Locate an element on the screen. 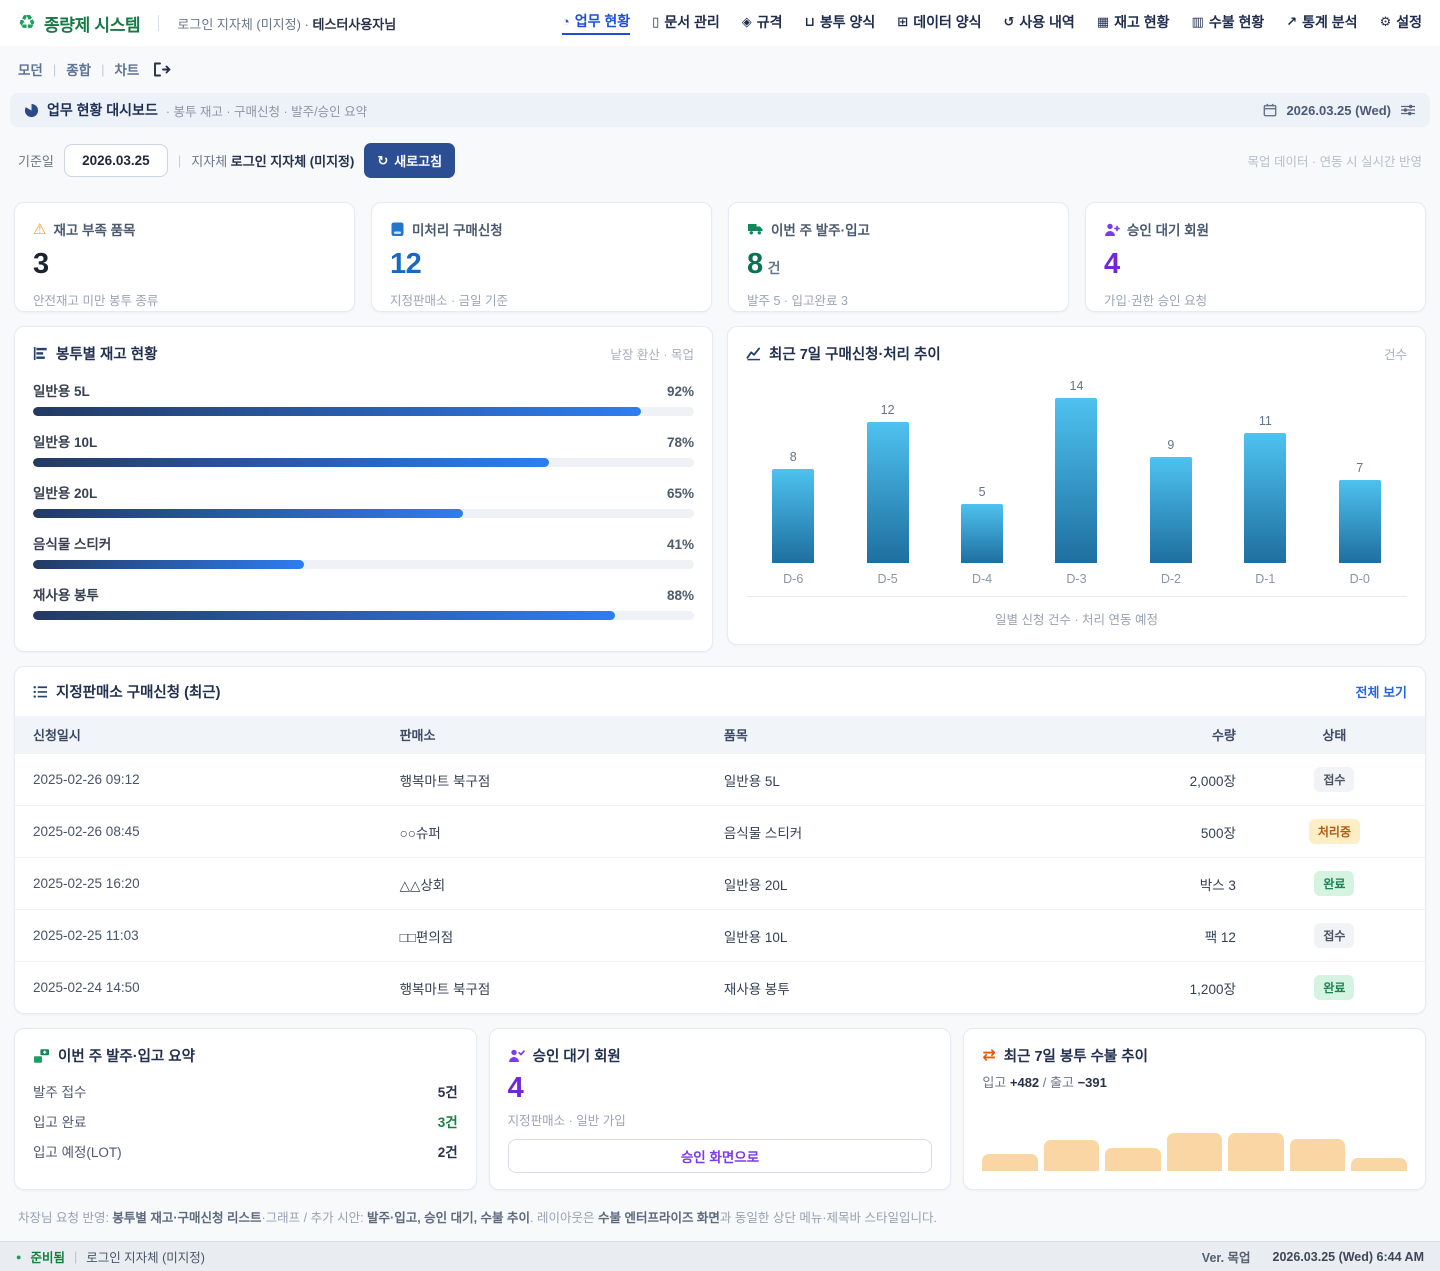  column-header: 신청일시 is located at coordinates (198, 735).